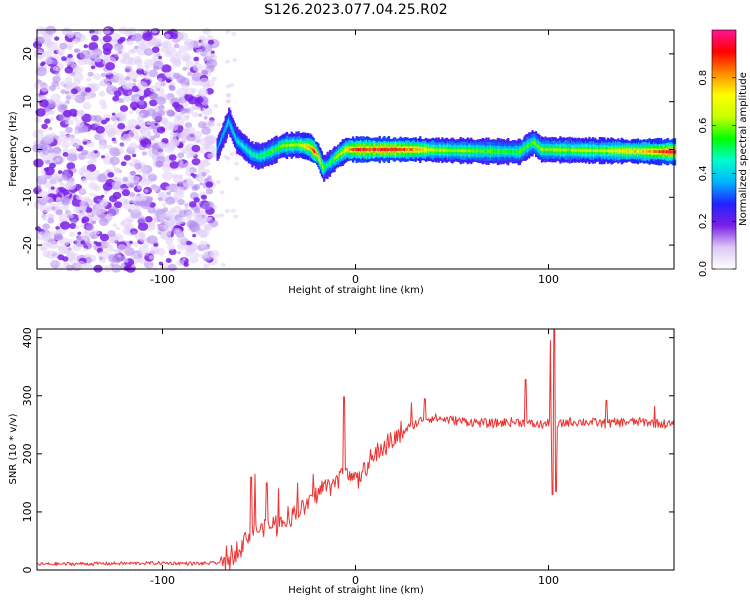  What do you see at coordinates (162, 580) in the screenshot?
I see `snr-x-tick-label: -100` at bounding box center [162, 580].